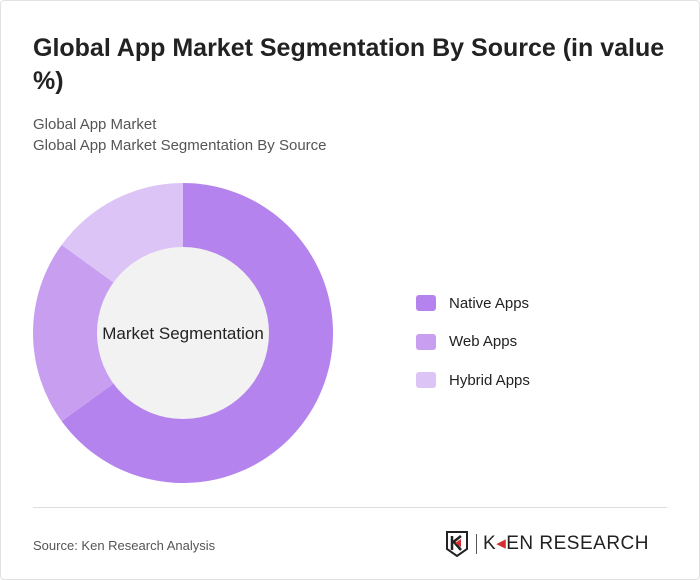  Describe the element at coordinates (124, 545) in the screenshot. I see `source-note: Source: Ken Research Analysis` at that location.